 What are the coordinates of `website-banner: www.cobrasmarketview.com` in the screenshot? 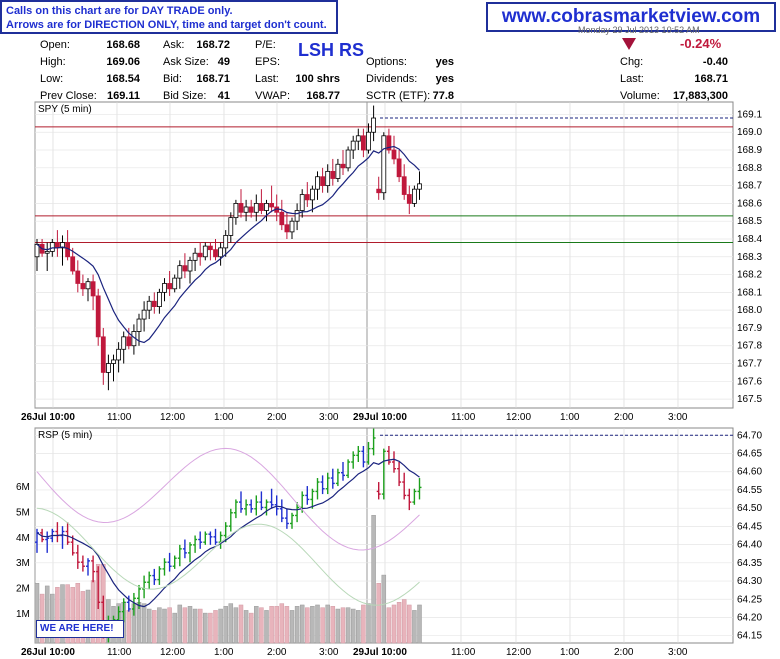 It's located at (631, 17).